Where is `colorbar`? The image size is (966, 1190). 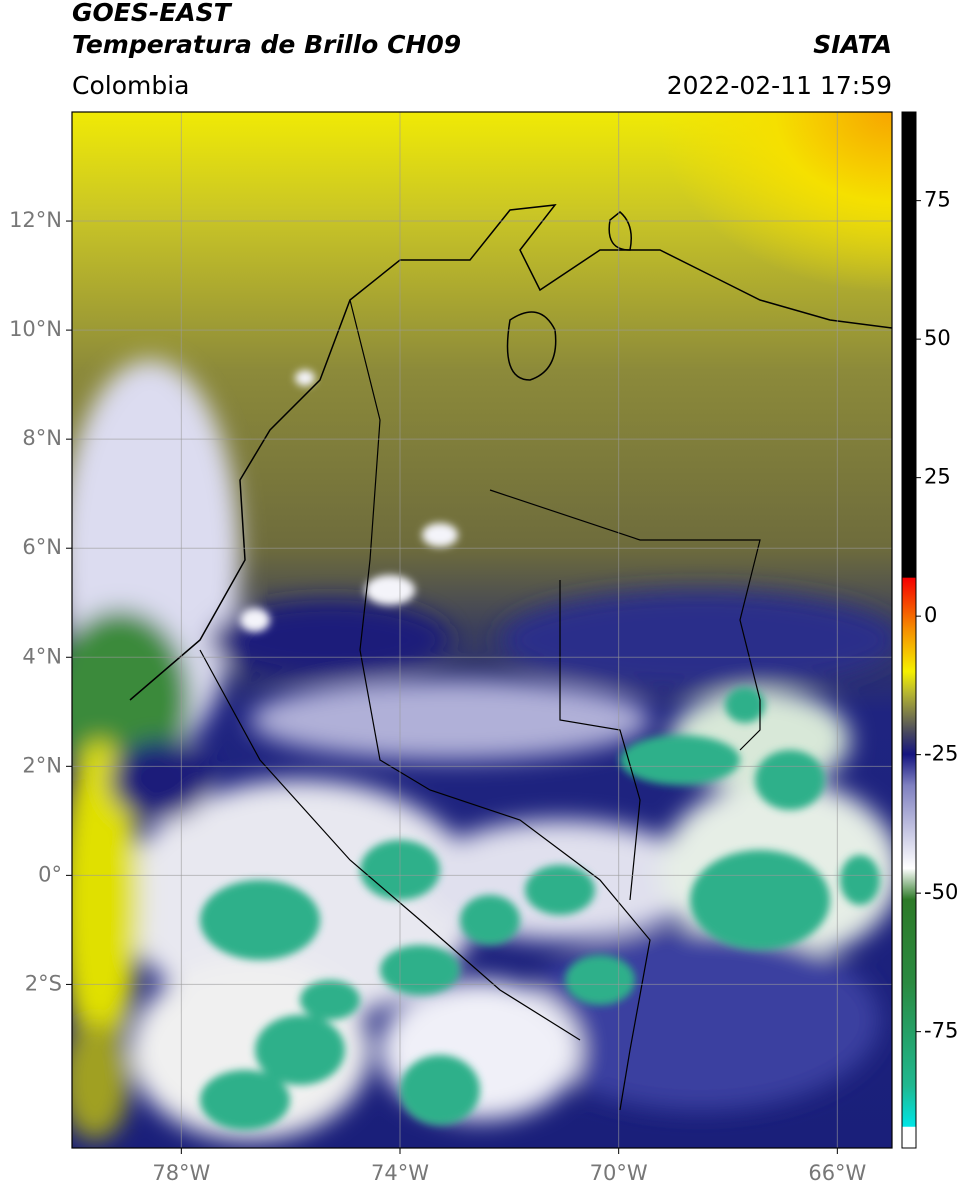 colorbar is located at coordinates (909, 630).